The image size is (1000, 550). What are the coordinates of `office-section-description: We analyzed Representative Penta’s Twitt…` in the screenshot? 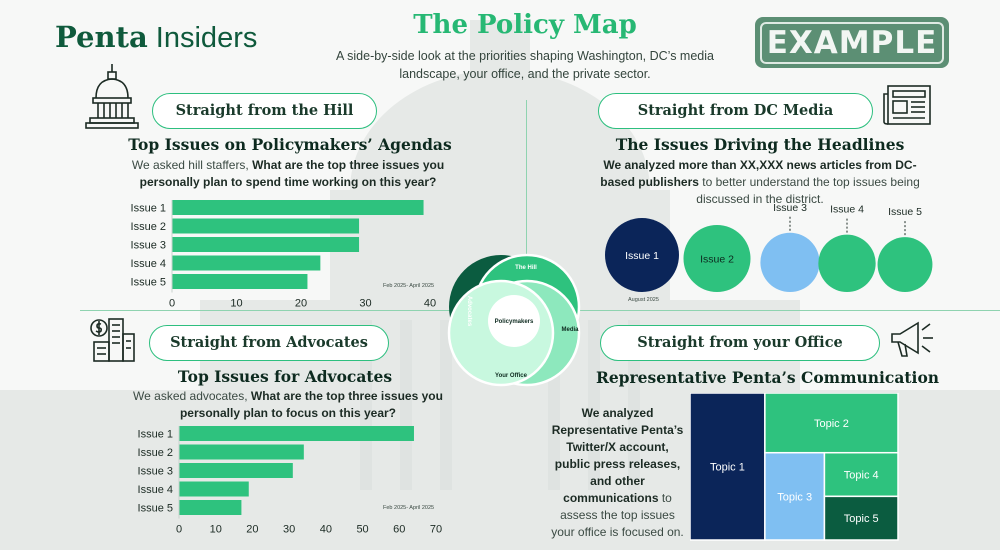 It's located at (617, 473).